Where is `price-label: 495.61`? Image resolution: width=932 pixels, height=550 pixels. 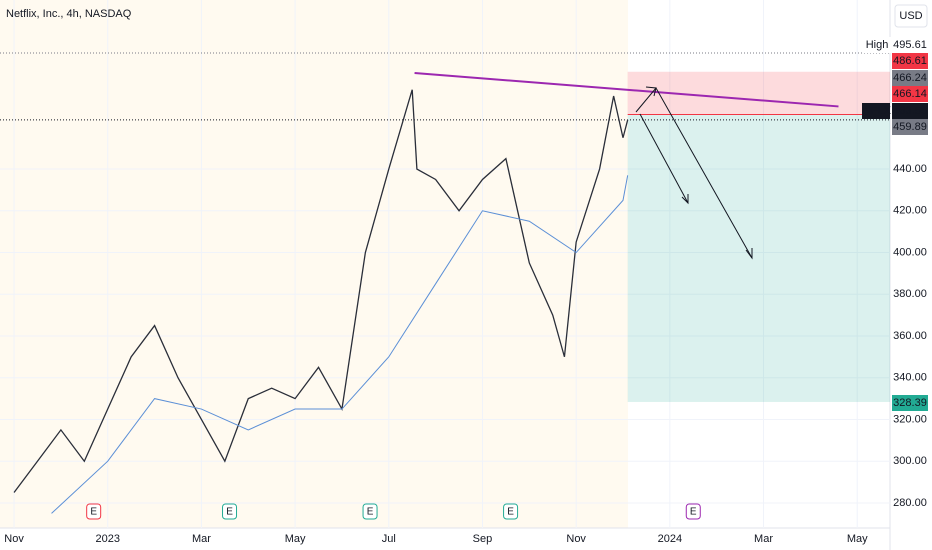
price-label: 495.61 is located at coordinates (910, 45).